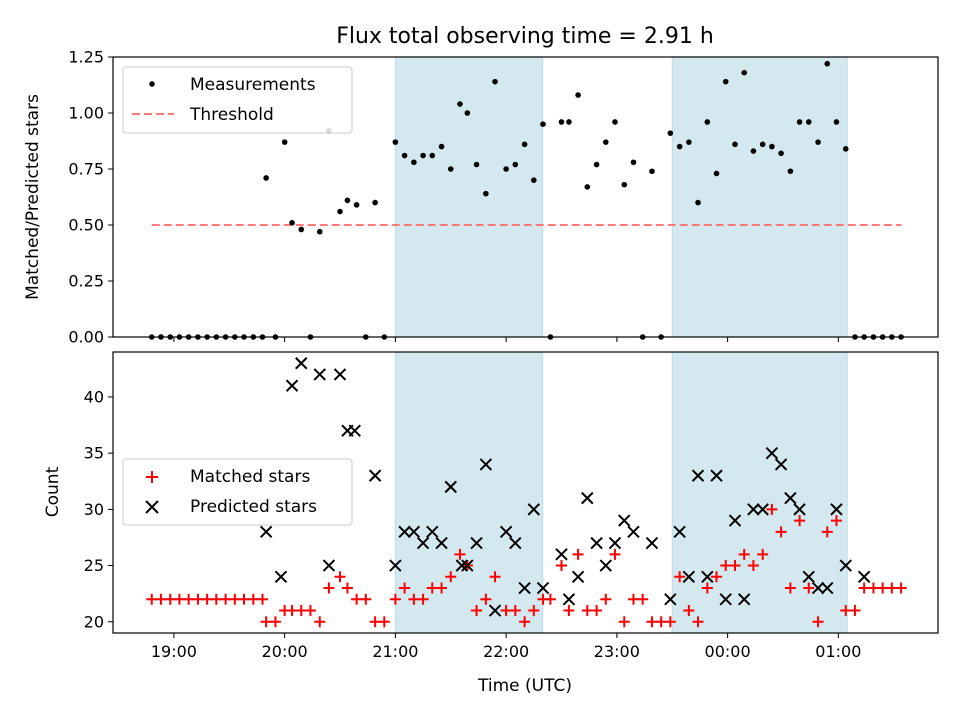 Image resolution: width=960 pixels, height=720 pixels. I want to click on legend-measurements-label: Measurements, so click(253, 85).